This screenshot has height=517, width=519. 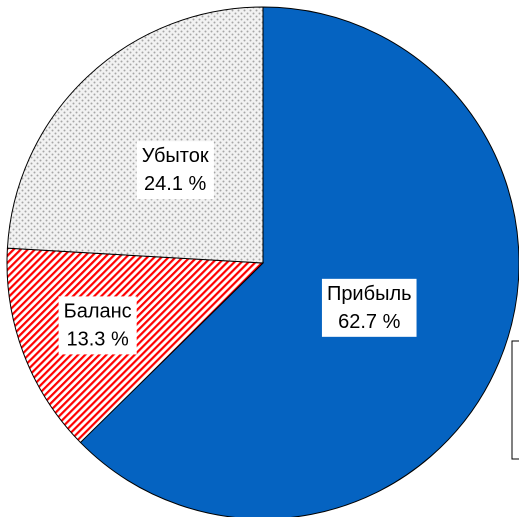 I want to click on value-label: 13.3 %, so click(x=98, y=339).